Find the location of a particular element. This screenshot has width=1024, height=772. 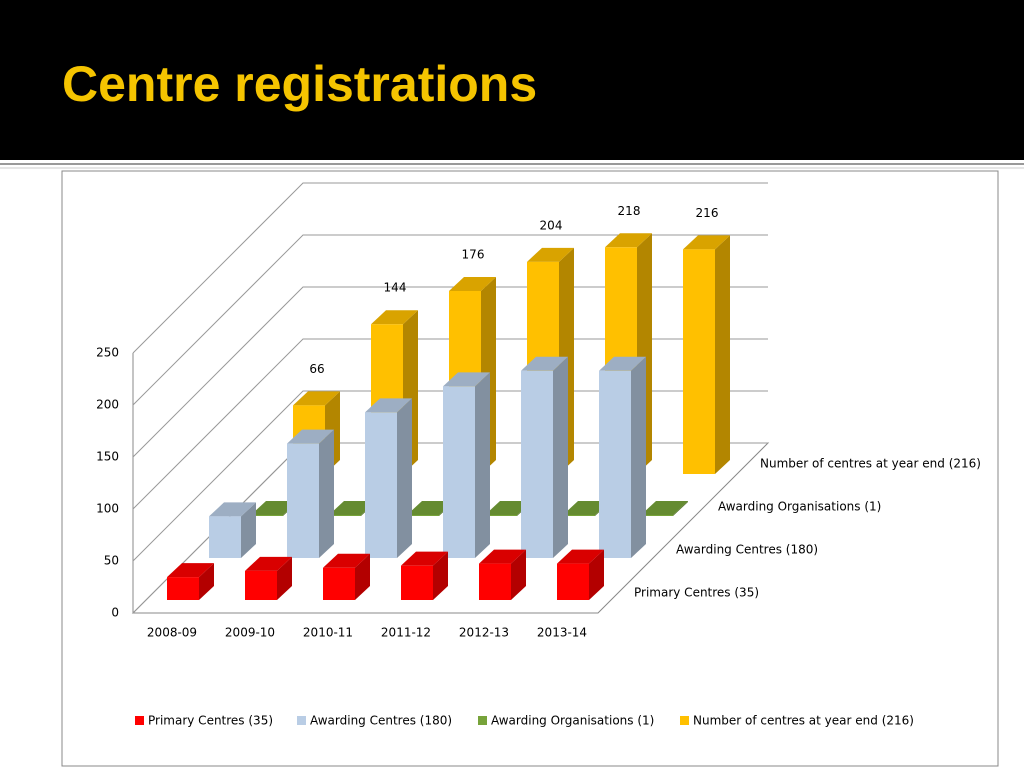

value-label: 176 is located at coordinates (473, 254).